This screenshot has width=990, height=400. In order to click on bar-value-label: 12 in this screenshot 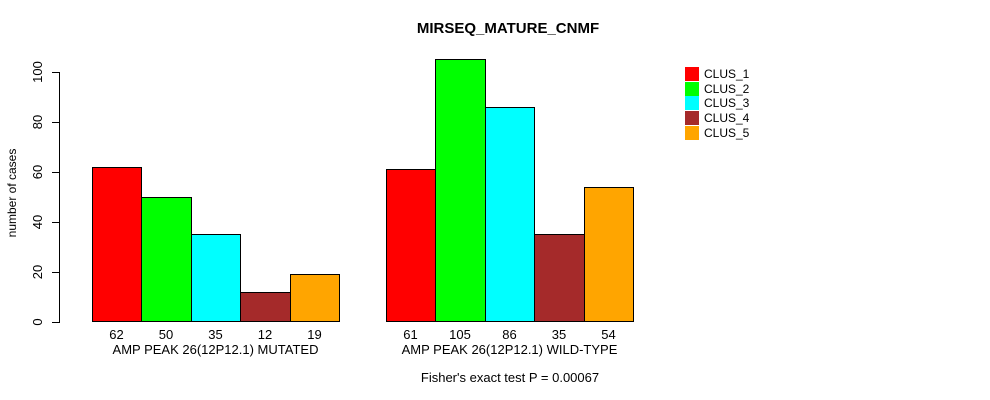, I will do `click(265, 334)`.